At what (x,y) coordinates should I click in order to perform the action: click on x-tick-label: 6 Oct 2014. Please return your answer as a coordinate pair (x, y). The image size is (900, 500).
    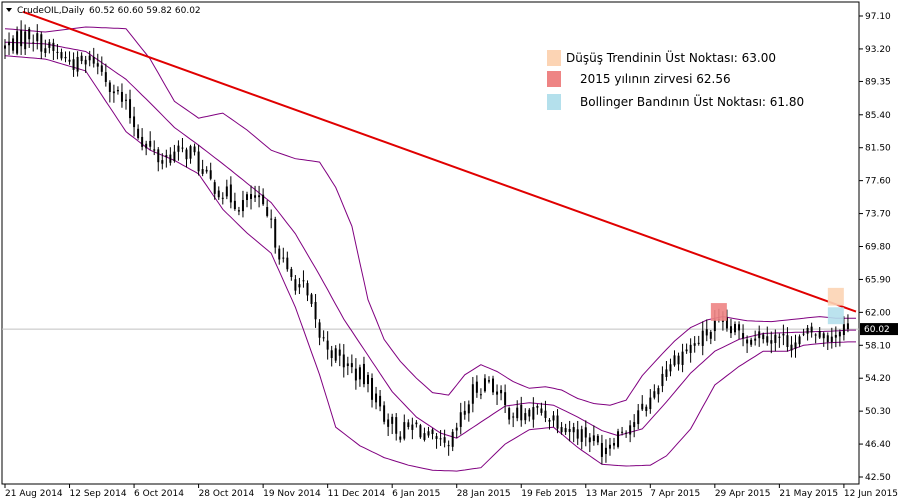
    Looking at the image, I should click on (159, 494).